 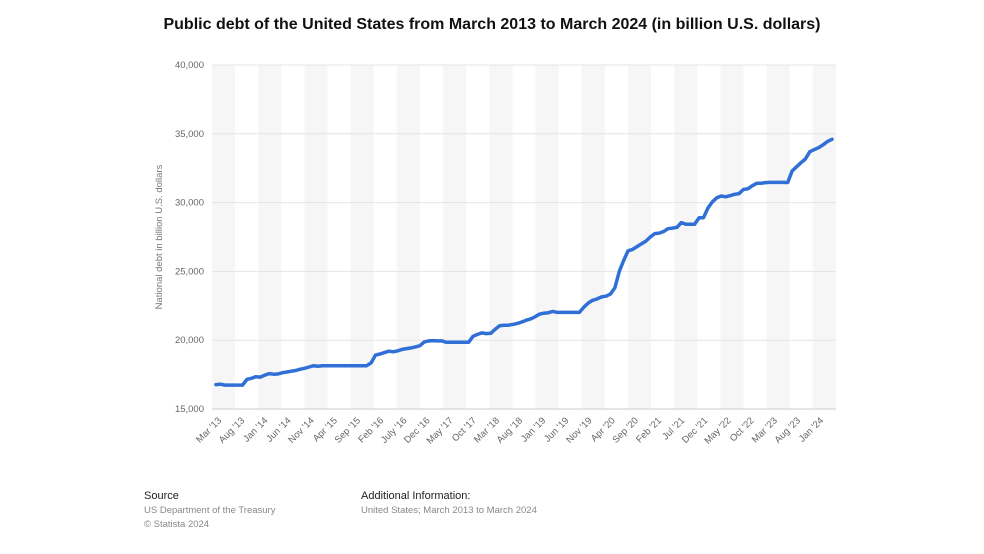 What do you see at coordinates (177, 524) in the screenshot?
I see `copyright: © Statista 2024` at bounding box center [177, 524].